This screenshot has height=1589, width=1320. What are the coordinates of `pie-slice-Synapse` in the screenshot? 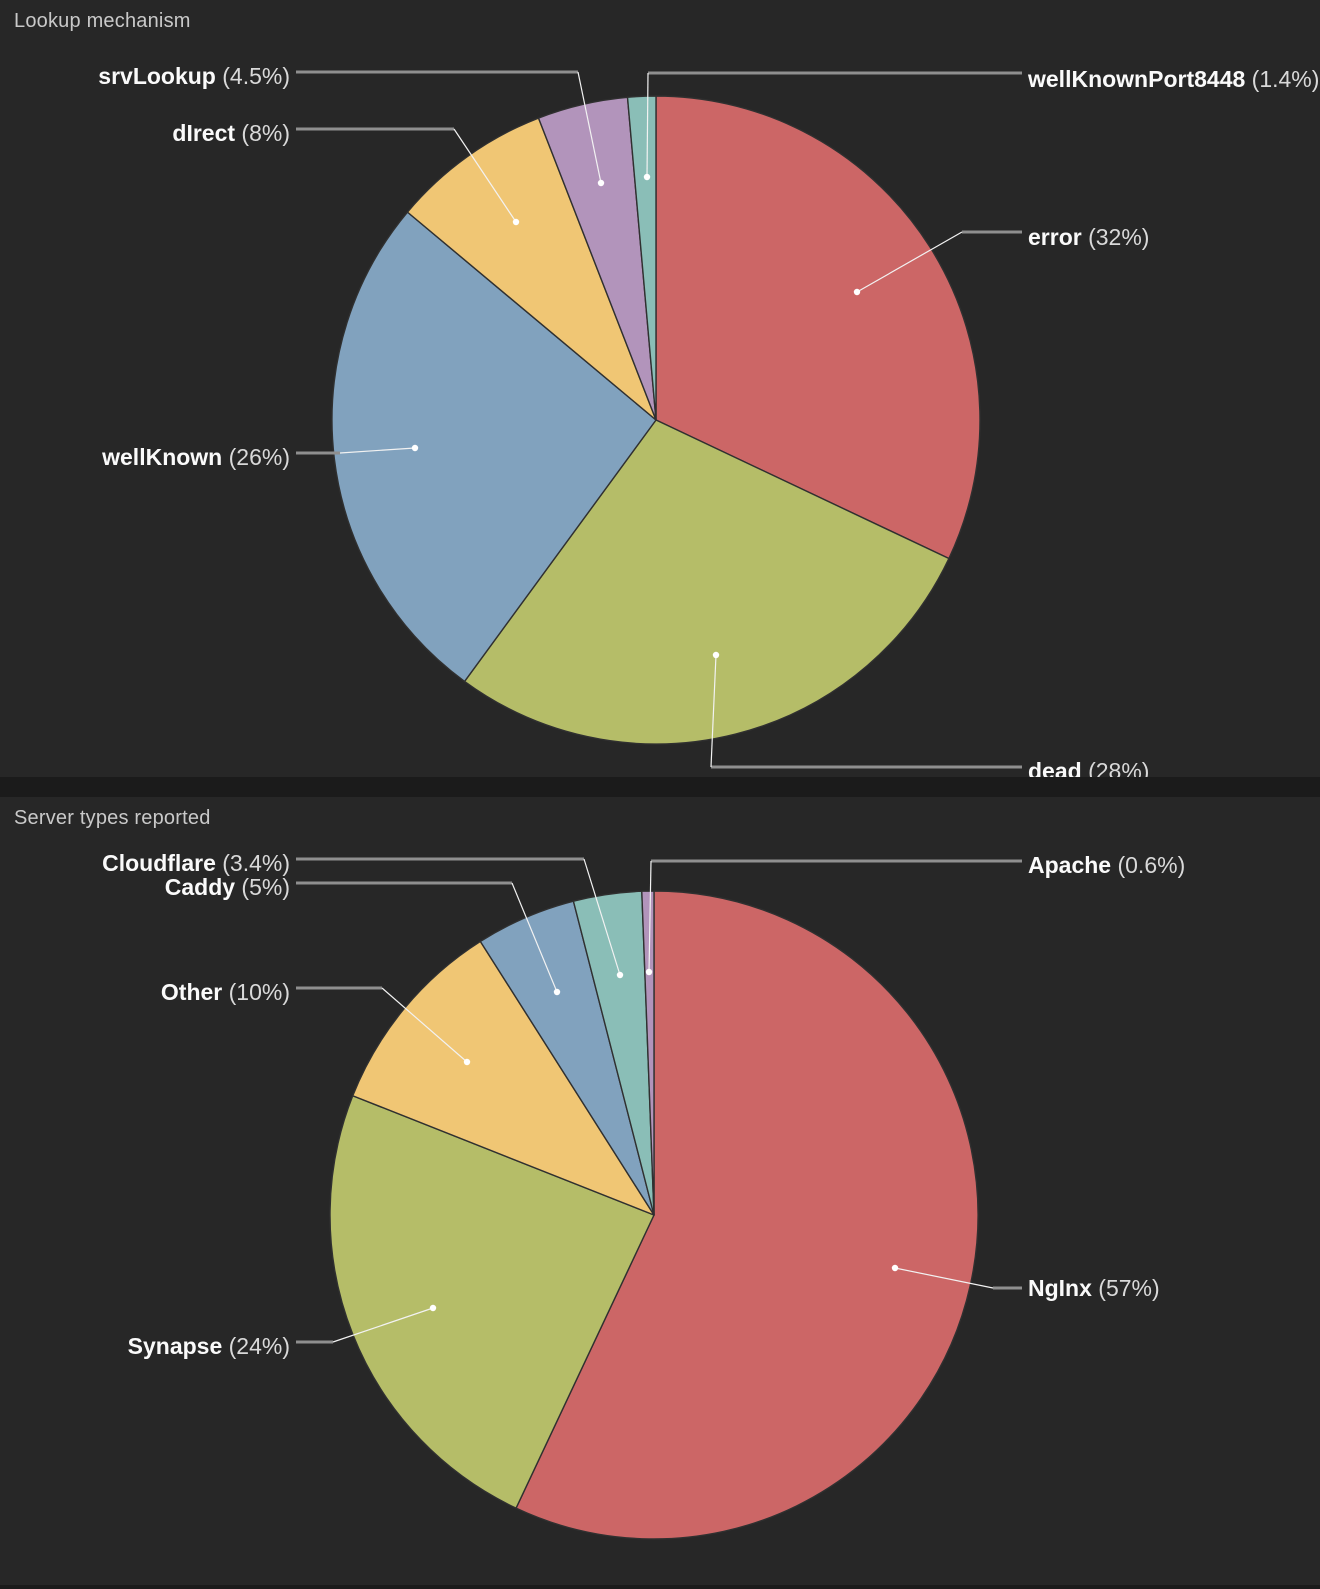 It's located at (492, 1302).